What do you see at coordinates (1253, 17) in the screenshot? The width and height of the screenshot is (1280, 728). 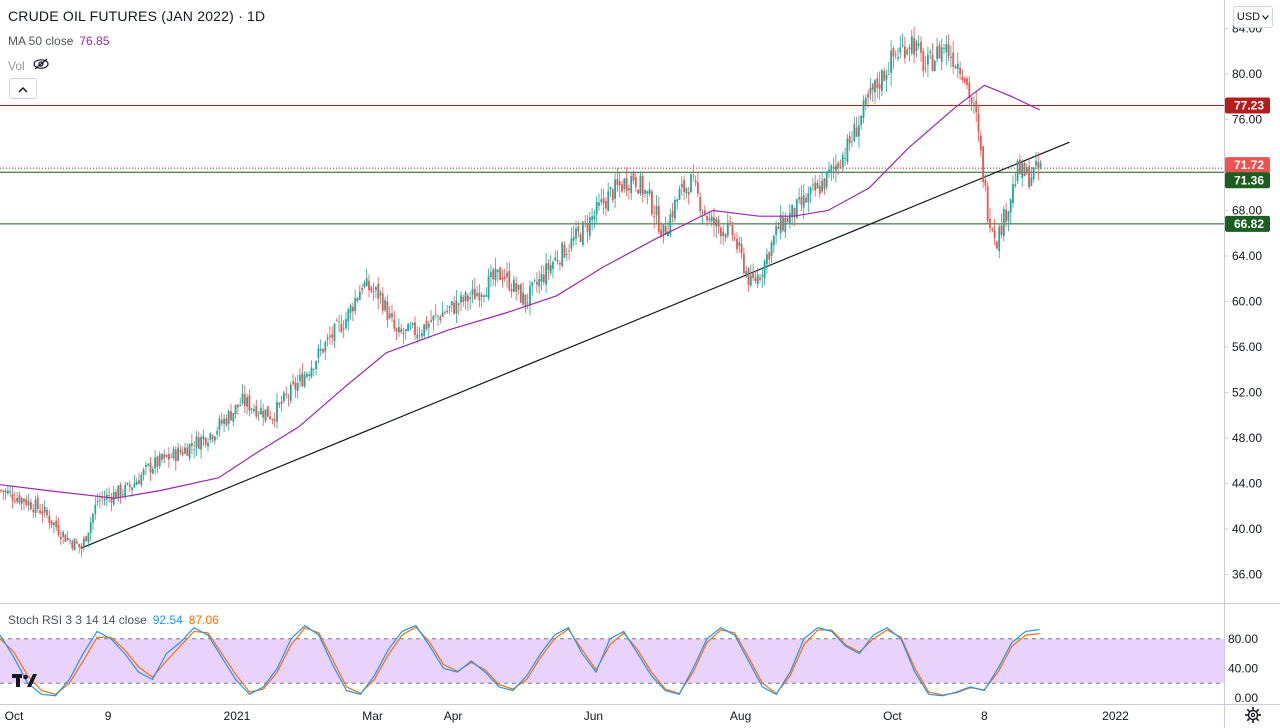 I see `currency-selector: USD` at bounding box center [1253, 17].